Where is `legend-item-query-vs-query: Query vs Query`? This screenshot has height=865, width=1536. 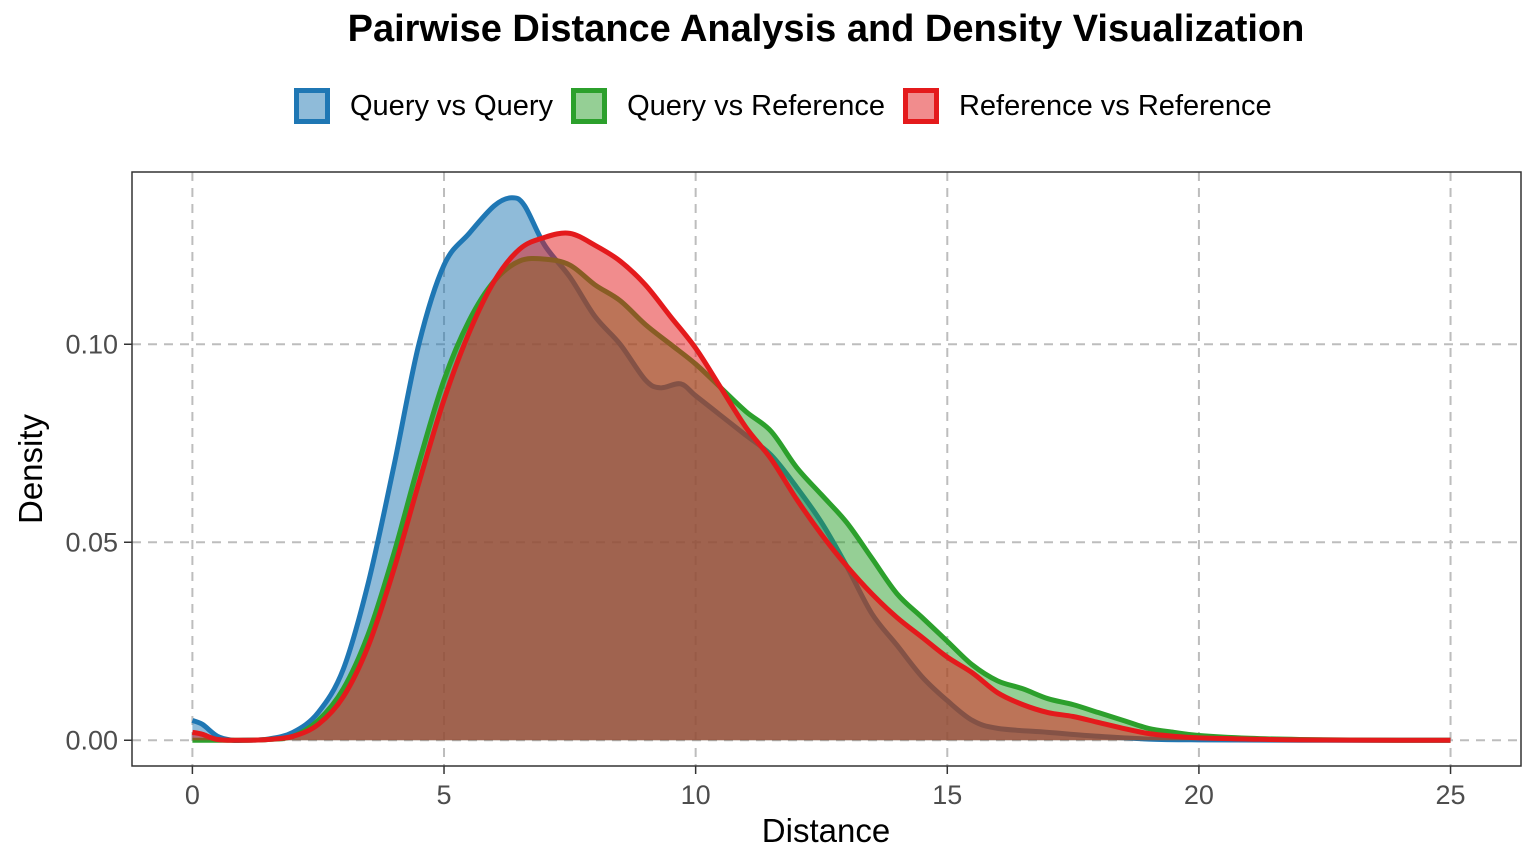
legend-item-query-vs-query: Query vs Query is located at coordinates (423, 106).